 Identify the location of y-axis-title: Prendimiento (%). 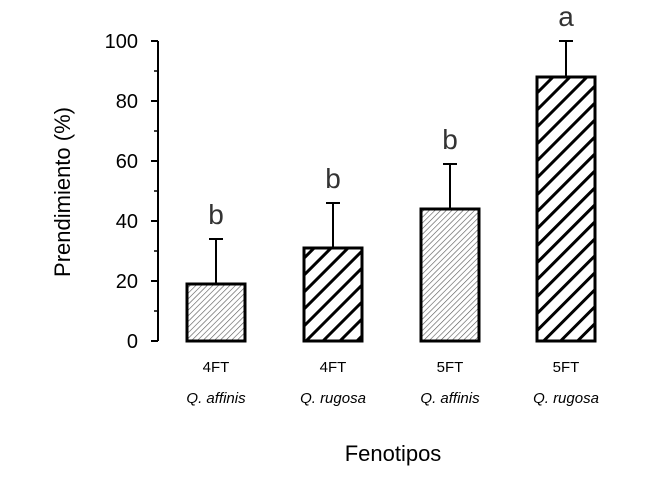
(62, 192).